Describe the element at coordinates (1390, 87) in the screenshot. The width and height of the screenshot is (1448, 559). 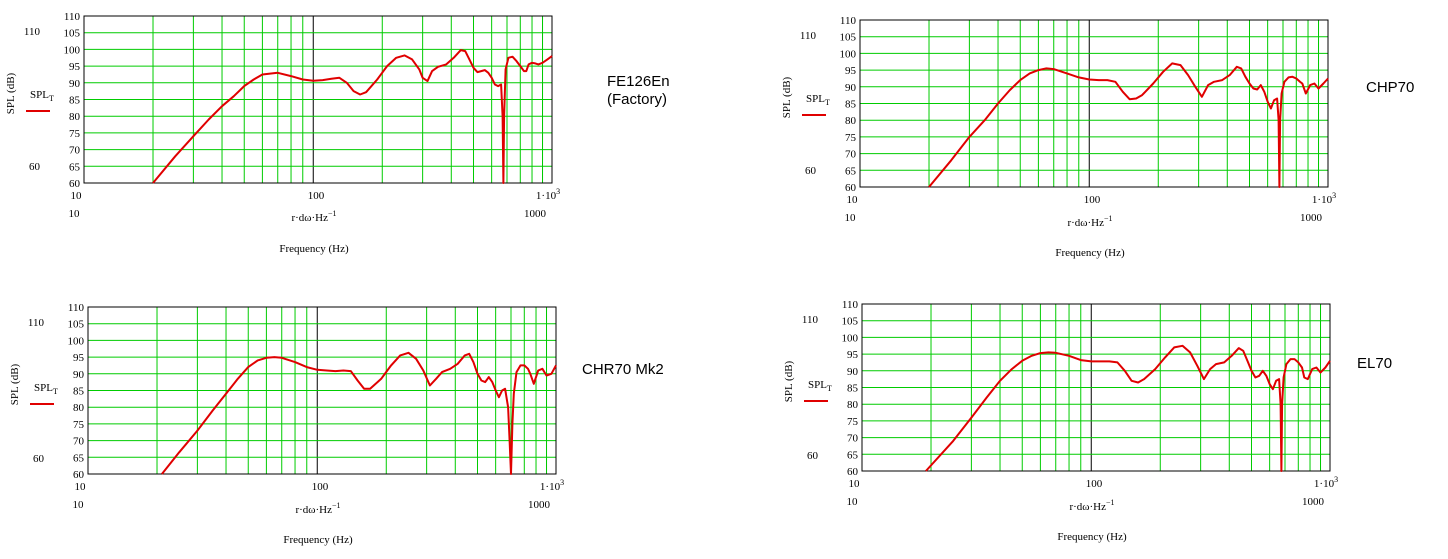
I see `chart-title: CHP70` at that location.